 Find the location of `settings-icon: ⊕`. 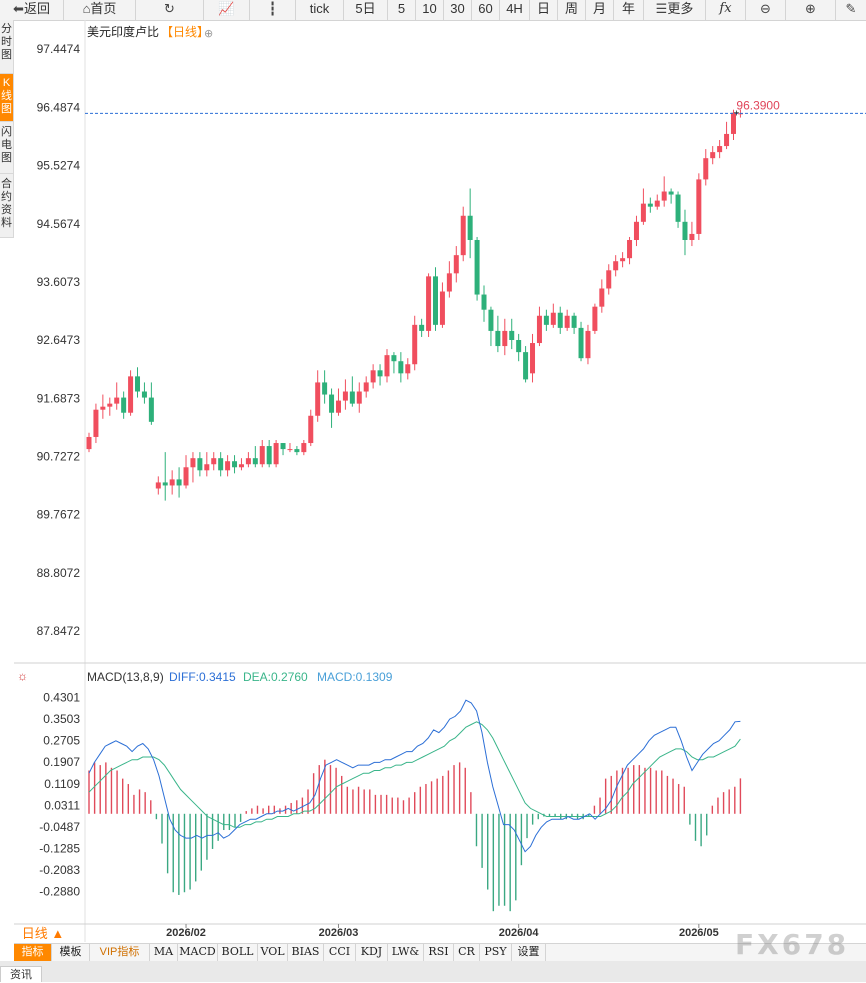

settings-icon: ⊕ is located at coordinates (208, 34).